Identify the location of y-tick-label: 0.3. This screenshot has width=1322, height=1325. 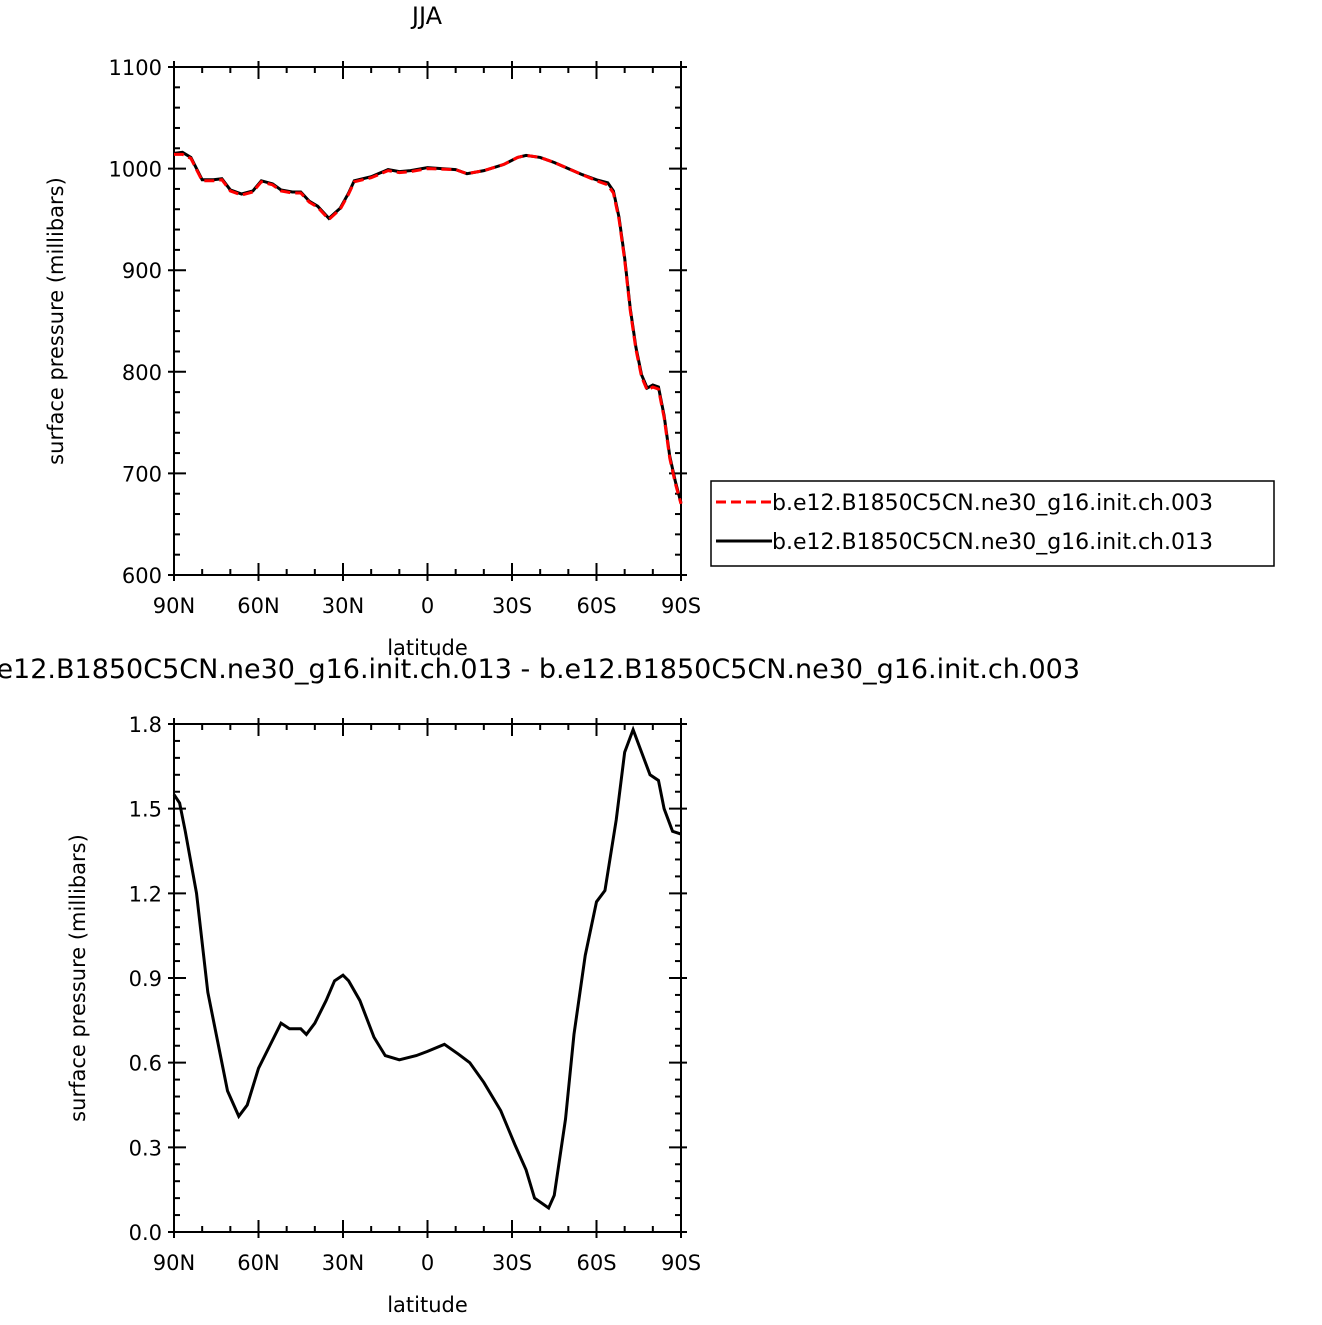
(145, 1148).